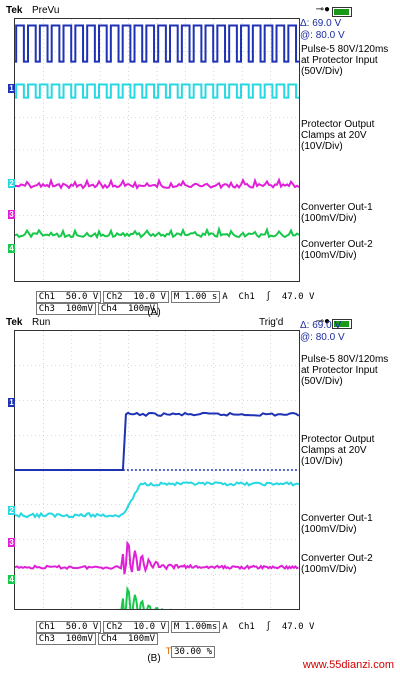 The width and height of the screenshot is (400, 675). I want to click on trigger-position: T 30.00 %, so click(180, 652).